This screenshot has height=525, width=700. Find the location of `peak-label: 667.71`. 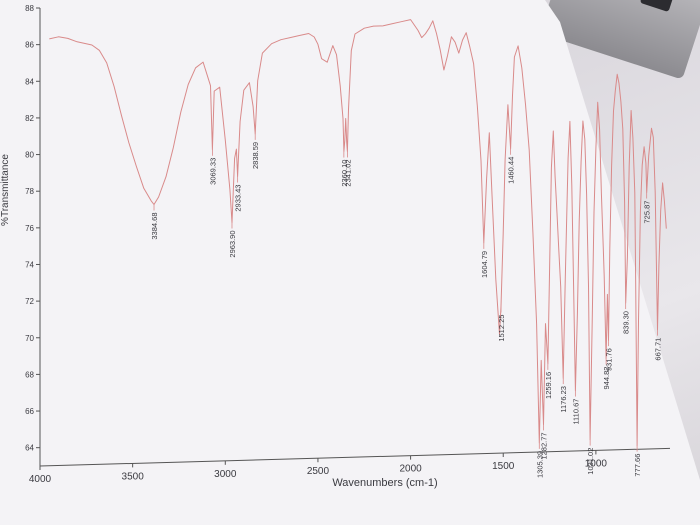

peak-label: 667.71 is located at coordinates (657, 349).